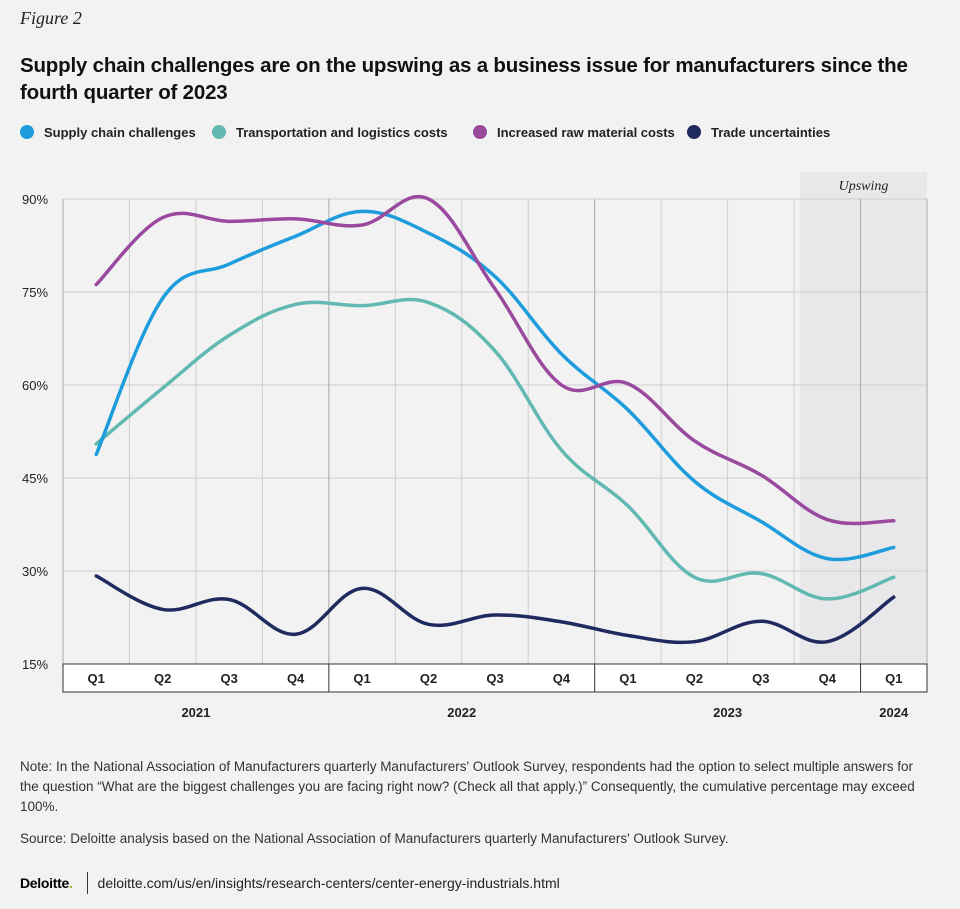 This screenshot has height=909, width=960. Describe the element at coordinates (694, 132) in the screenshot. I see `legend-swatch-trade` at that location.